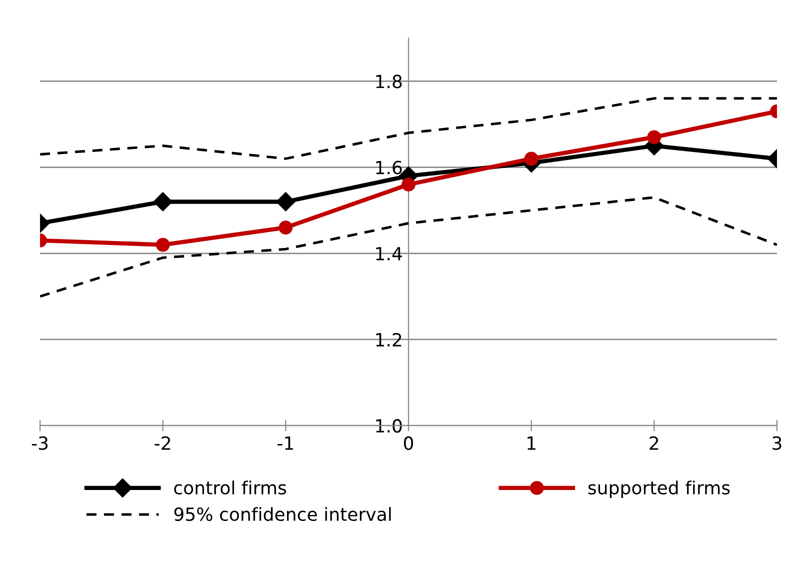 This screenshot has width=801, height=587. Describe the element at coordinates (409, 443) in the screenshot. I see `x-tick-label: 0` at that location.